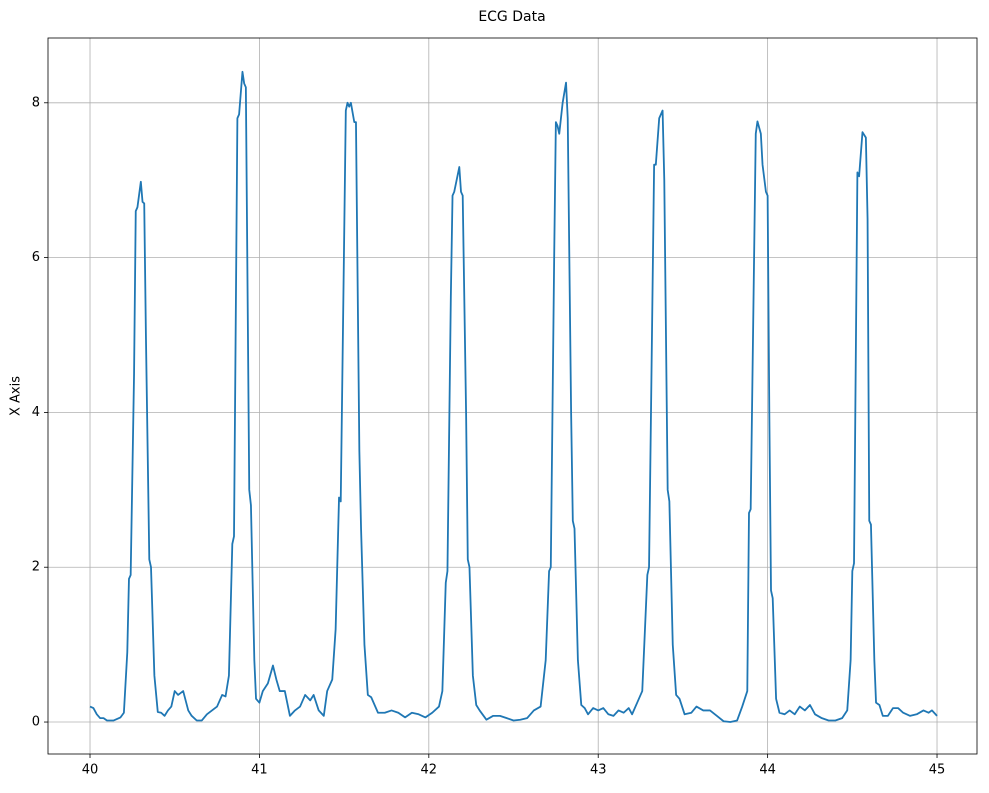 The width and height of the screenshot is (989, 793). What do you see at coordinates (429, 770) in the screenshot?
I see `x-tick-label: 42` at bounding box center [429, 770].